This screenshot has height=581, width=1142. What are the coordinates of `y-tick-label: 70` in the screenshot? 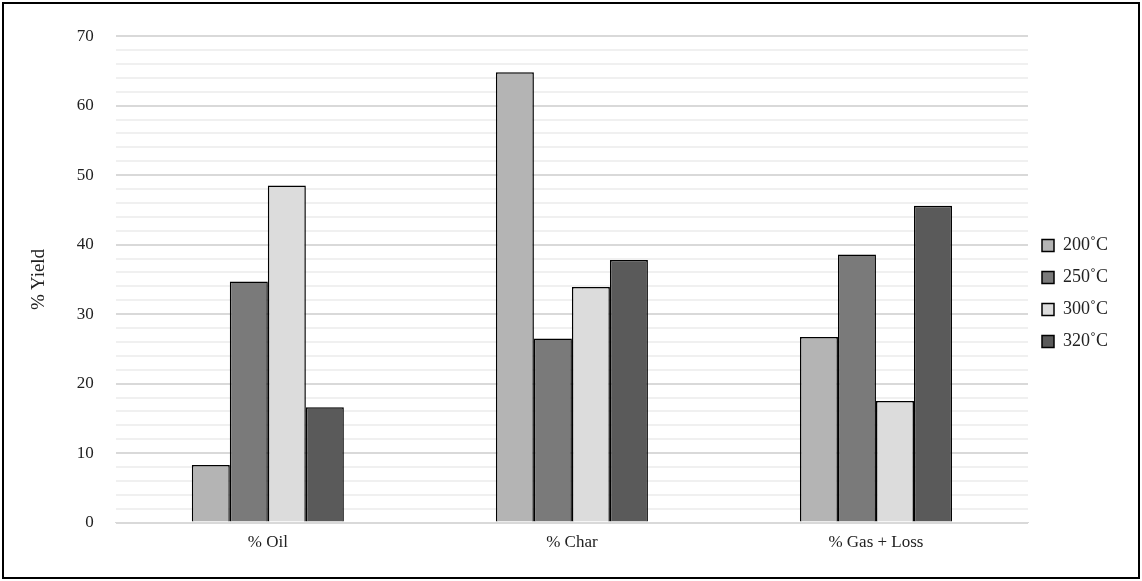 It's located at (85, 35).